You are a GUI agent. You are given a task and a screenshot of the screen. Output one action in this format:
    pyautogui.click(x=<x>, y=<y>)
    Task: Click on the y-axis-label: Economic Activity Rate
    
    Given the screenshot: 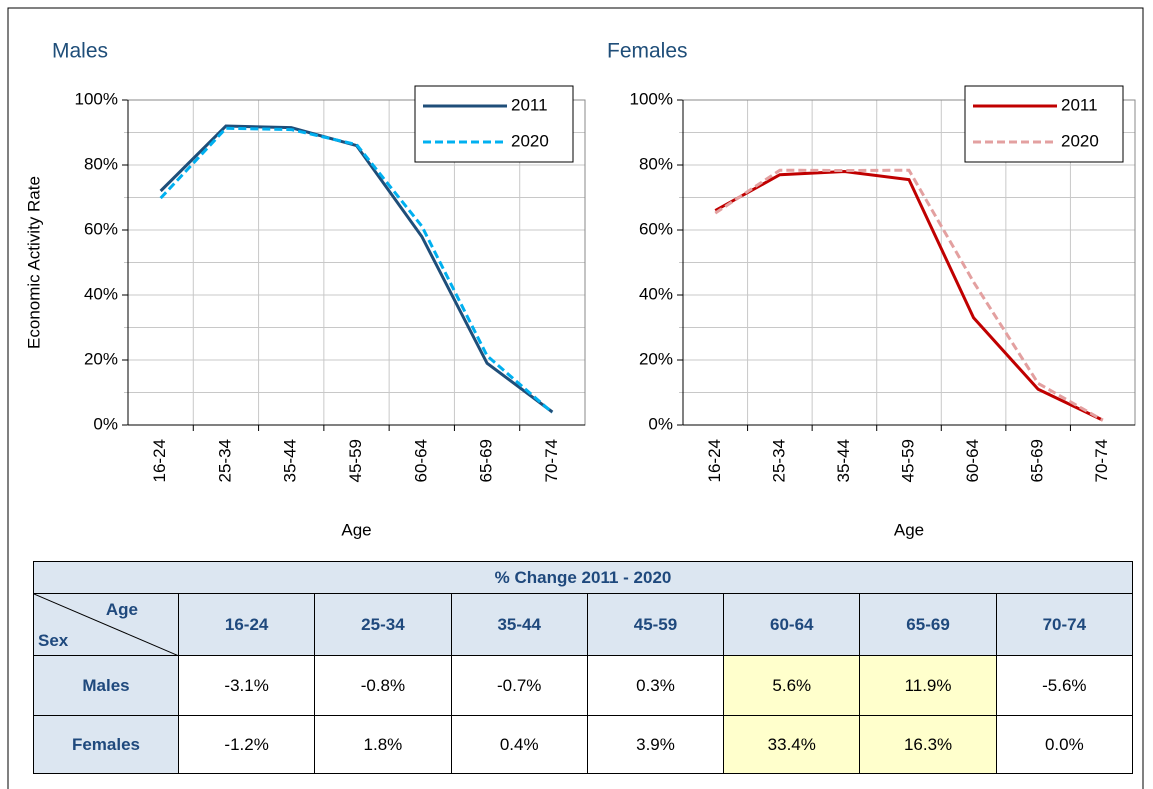 What is the action you would take?
    pyautogui.click(x=33, y=262)
    